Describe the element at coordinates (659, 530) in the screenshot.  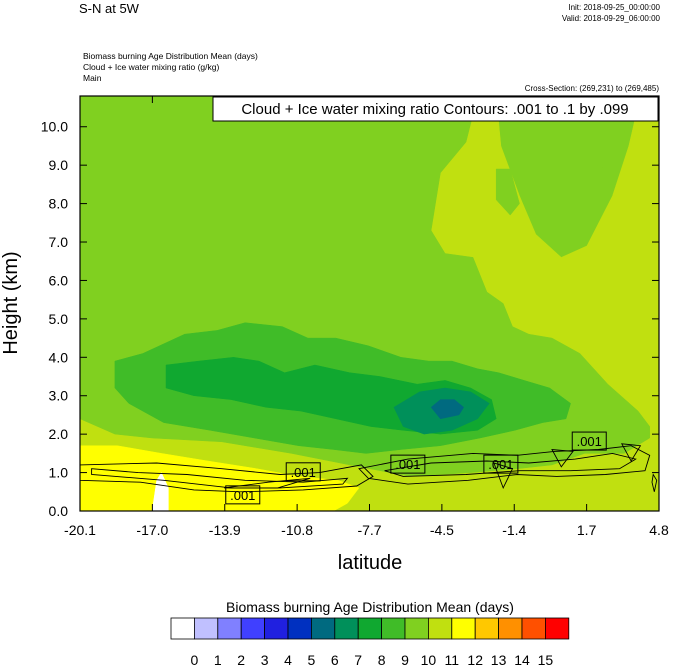
I see `x-tick-label: 4.8` at that location.